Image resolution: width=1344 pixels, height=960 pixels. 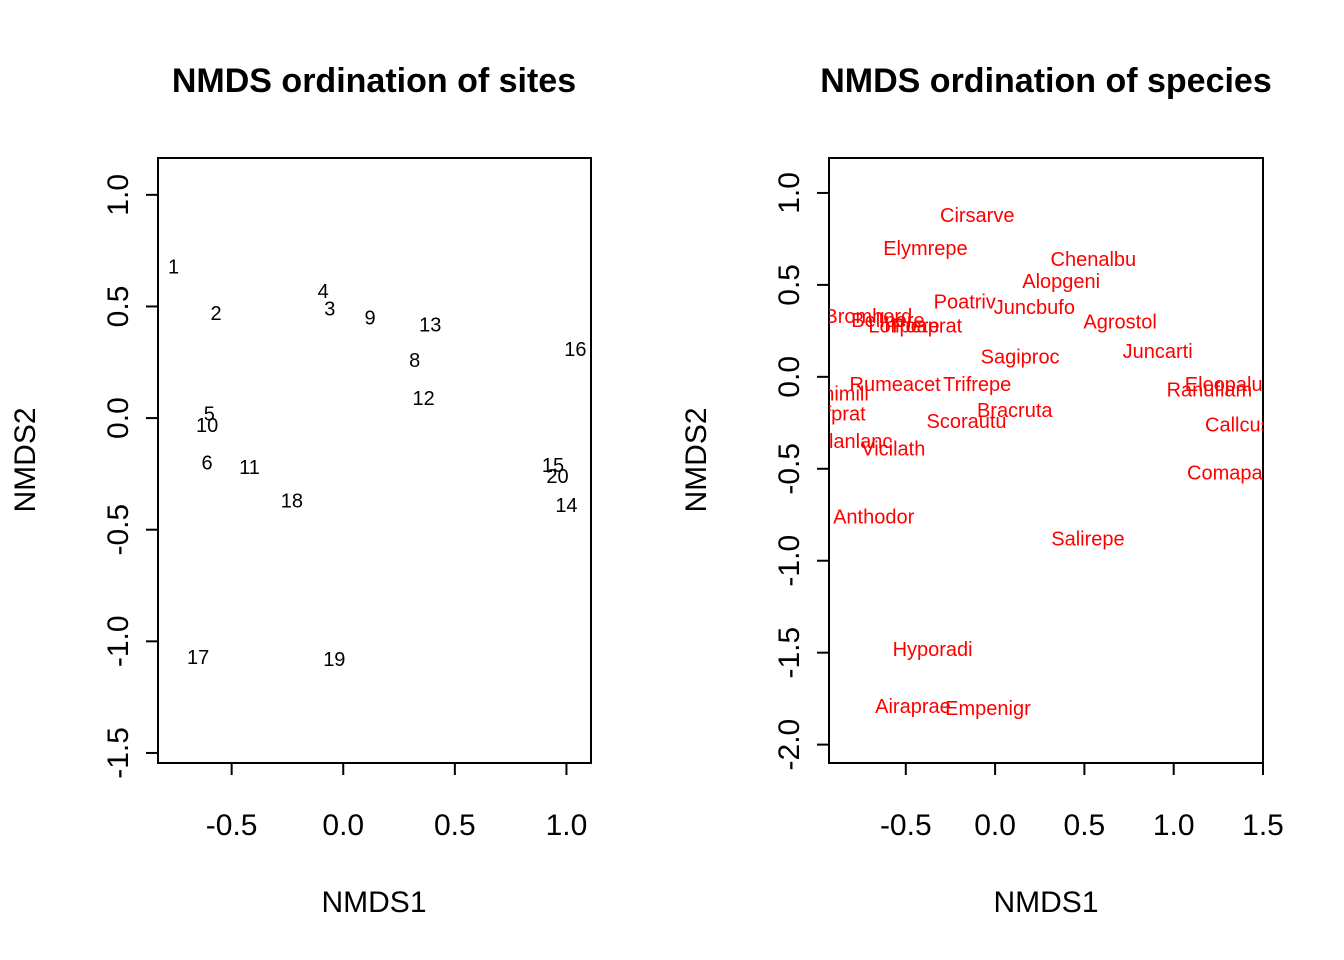 What do you see at coordinates (1224, 385) in the screenshot?
I see `species-point-label: Eleopalu` at bounding box center [1224, 385].